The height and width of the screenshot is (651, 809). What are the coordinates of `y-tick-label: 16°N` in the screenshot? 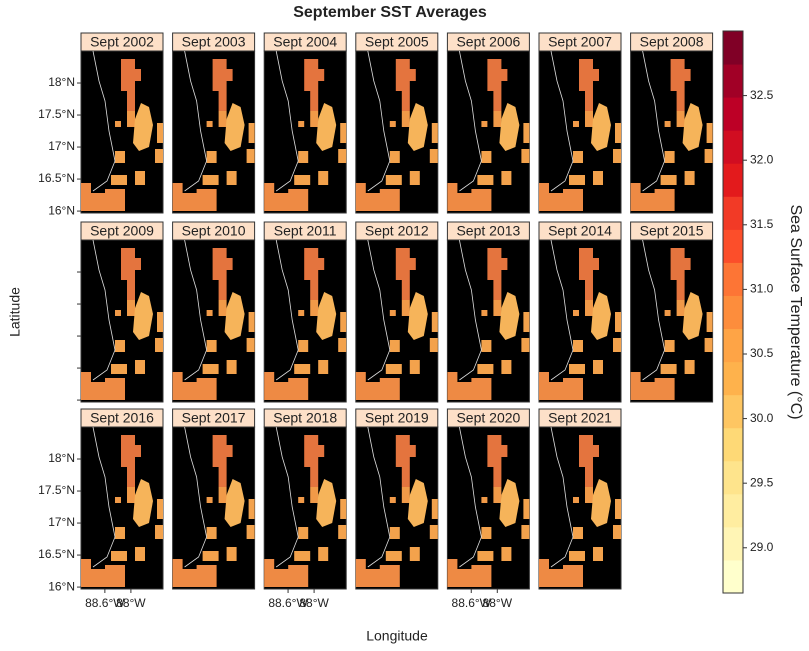 It's located at (61, 586).